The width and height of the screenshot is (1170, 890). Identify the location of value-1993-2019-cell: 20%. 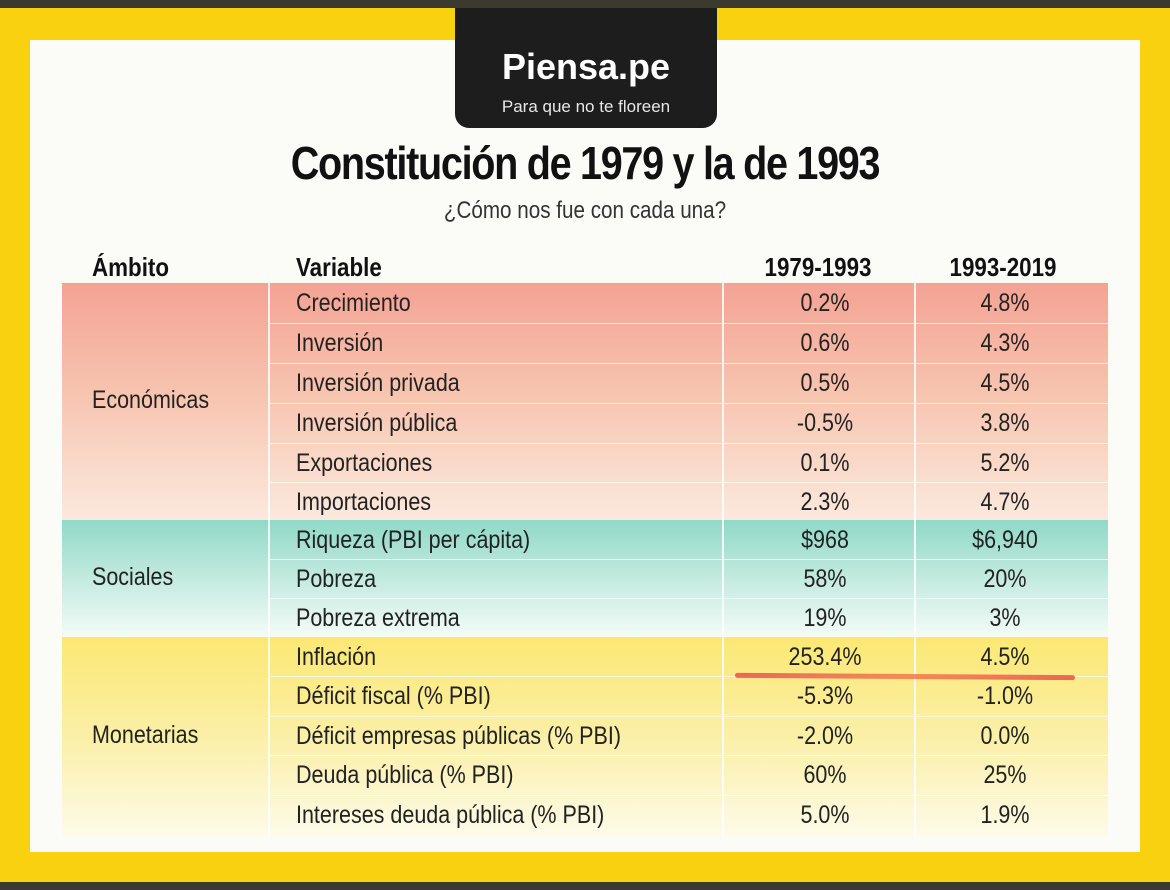
(1005, 579).